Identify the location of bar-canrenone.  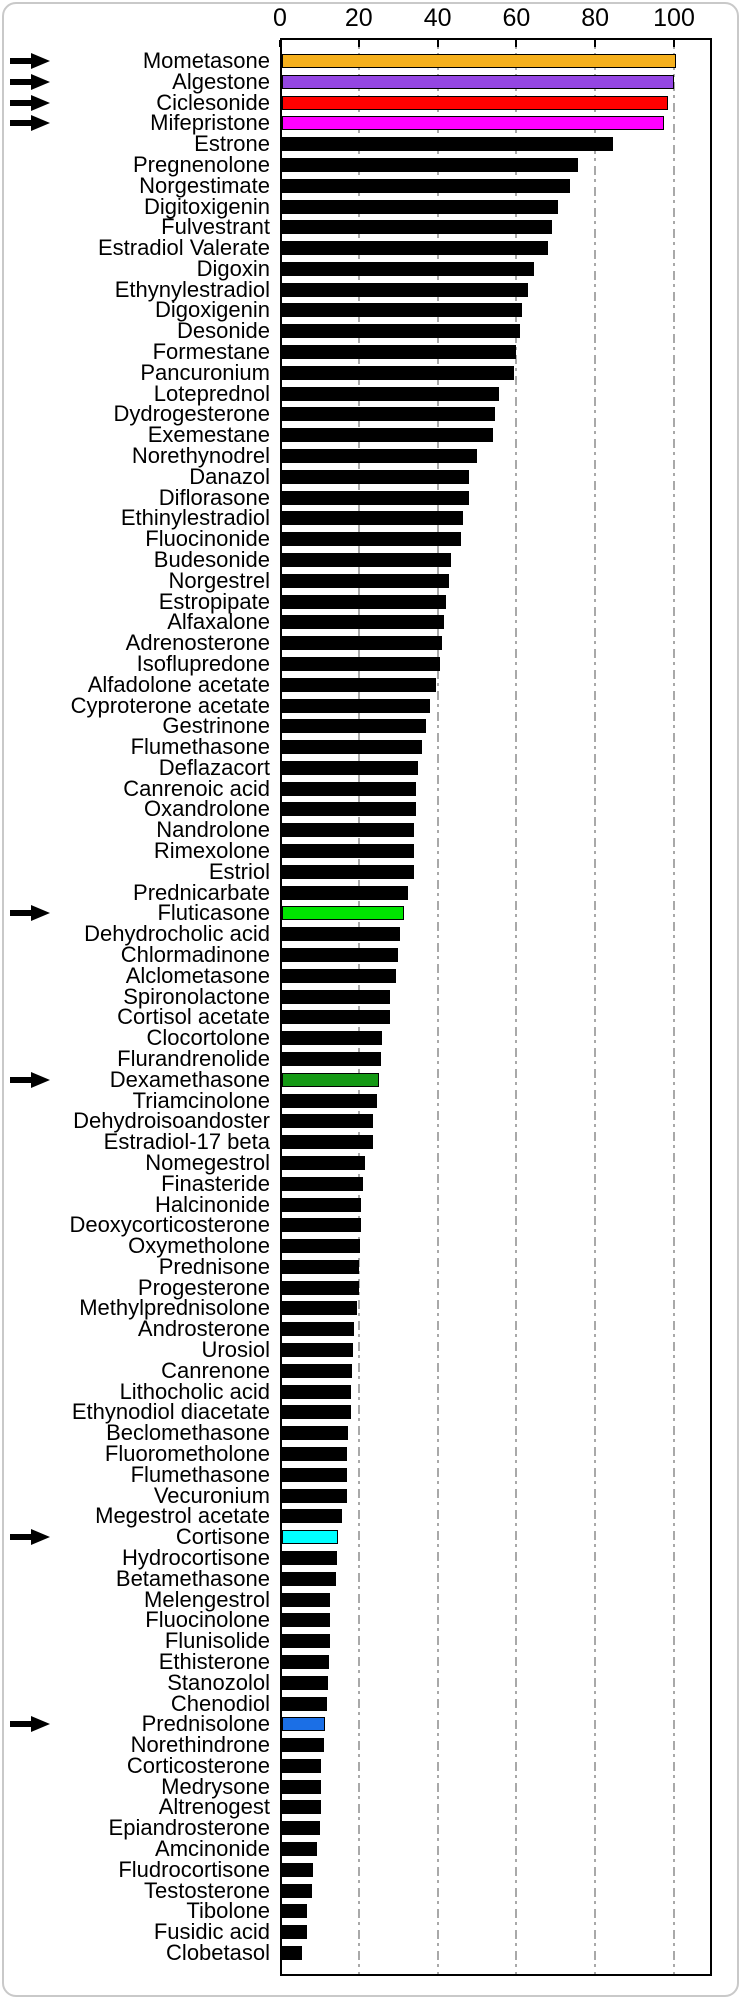
(317, 1370).